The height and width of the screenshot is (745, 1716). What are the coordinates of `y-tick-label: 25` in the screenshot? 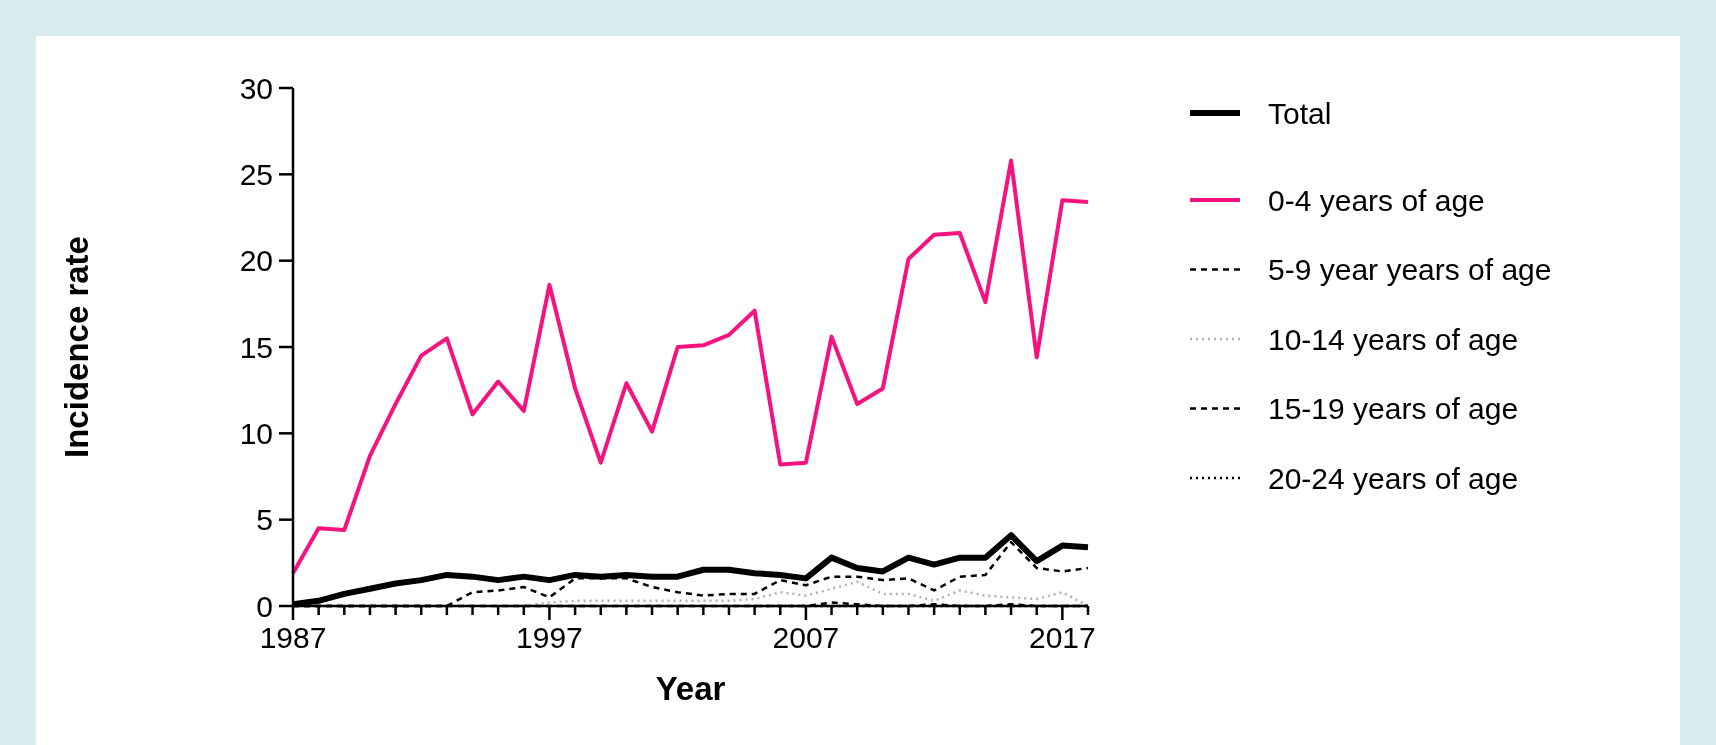 It's located at (256, 174).